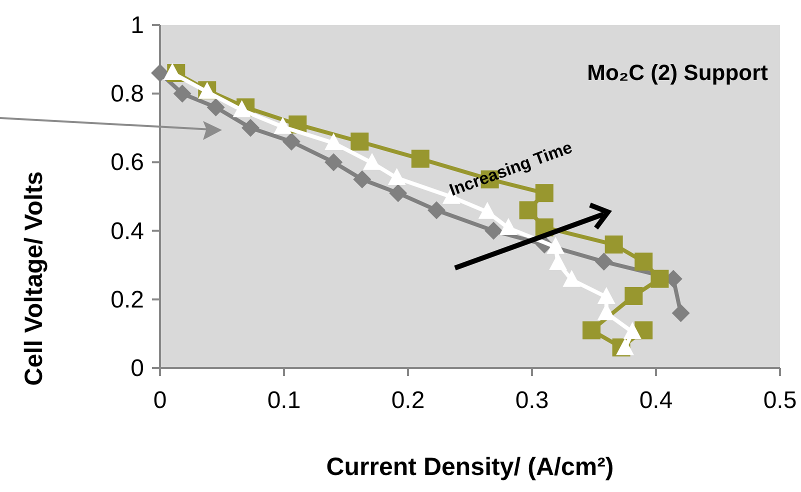 The image size is (801, 492). I want to click on x-tick-label: 0.3, so click(532, 400).